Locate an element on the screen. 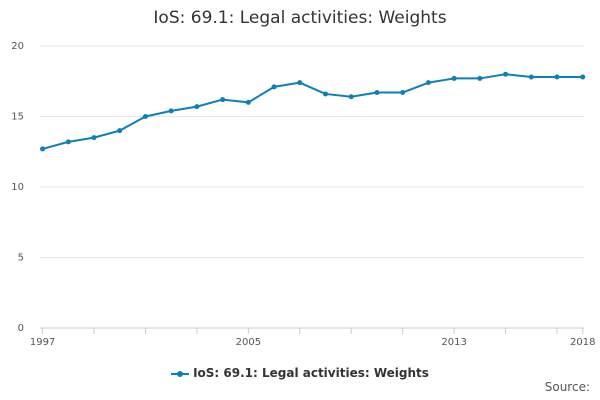 The height and width of the screenshot is (400, 600). y-tick-label: 5 is located at coordinates (21, 258).